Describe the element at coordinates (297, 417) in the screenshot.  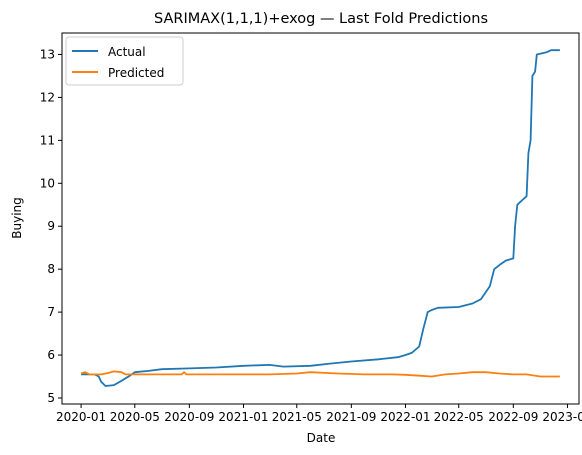
I see `x-tick-label: 2021-05` at that location.